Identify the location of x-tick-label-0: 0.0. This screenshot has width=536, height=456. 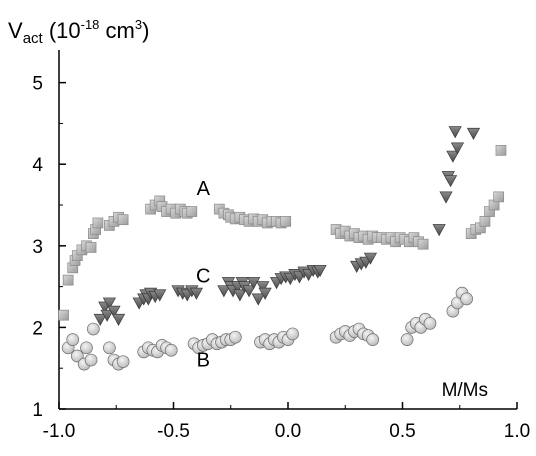
(288, 431).